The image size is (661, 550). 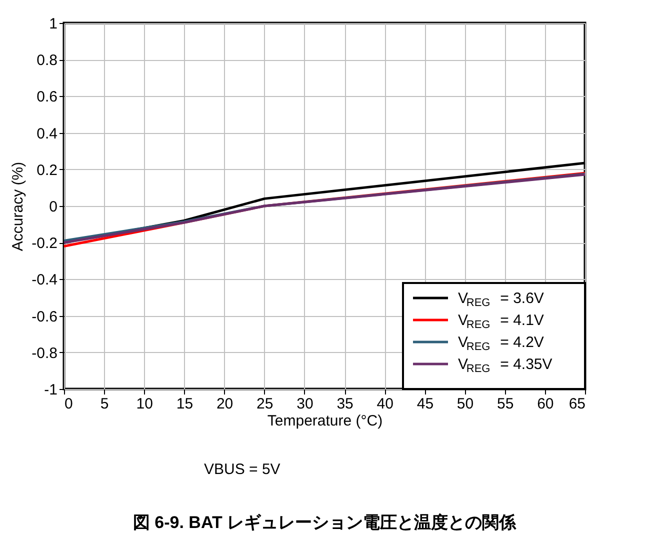 What do you see at coordinates (185, 404) in the screenshot?
I see `x-tick-label: 15` at bounding box center [185, 404].